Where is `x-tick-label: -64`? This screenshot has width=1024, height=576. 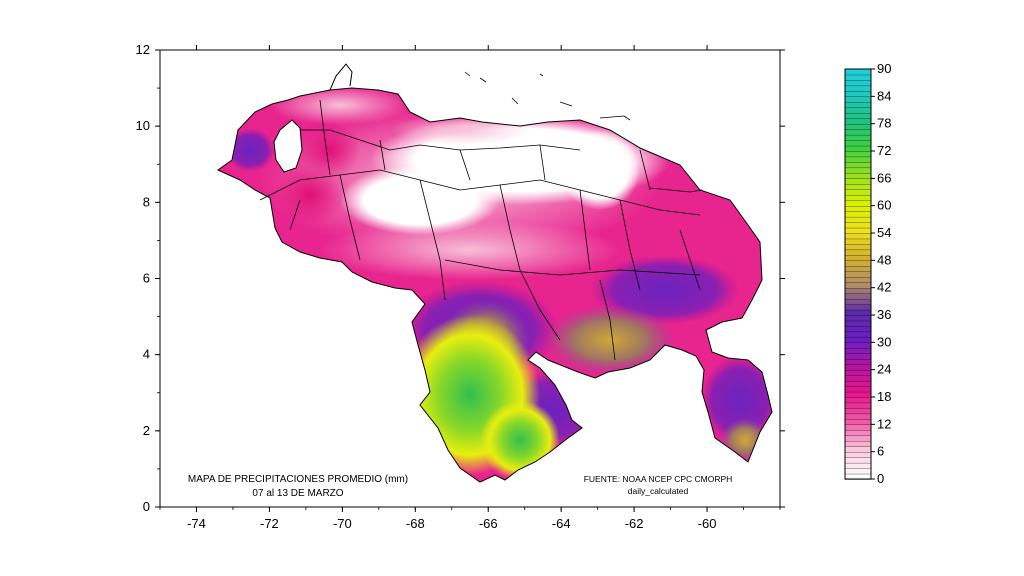 x-tick-label: -64 is located at coordinates (561, 523).